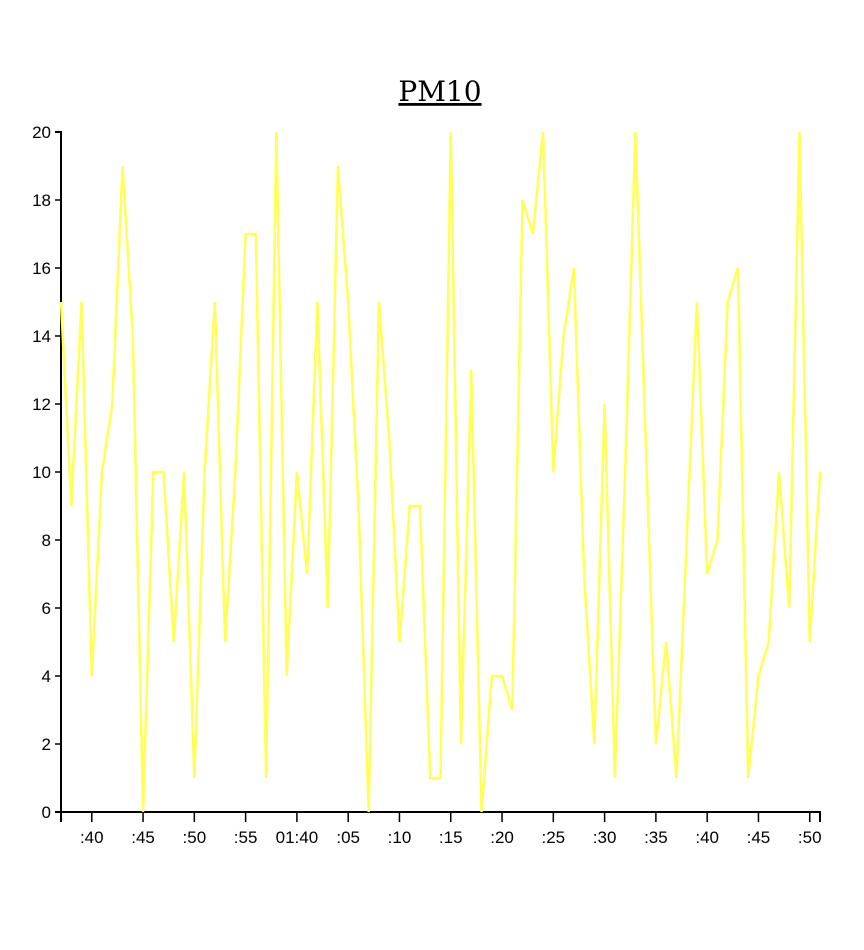  I want to click on x-tick-label: :20, so click(502, 837).